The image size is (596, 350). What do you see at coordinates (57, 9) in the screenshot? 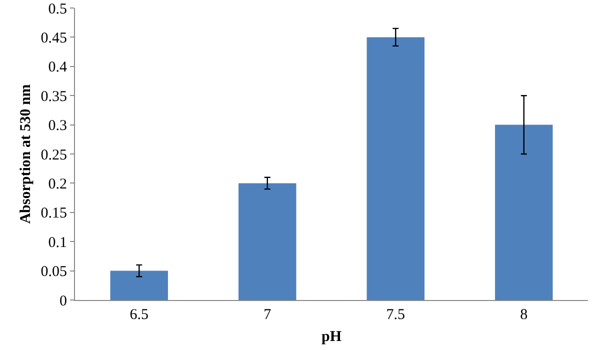
I see `y-tick-label: 0.5` at bounding box center [57, 9].